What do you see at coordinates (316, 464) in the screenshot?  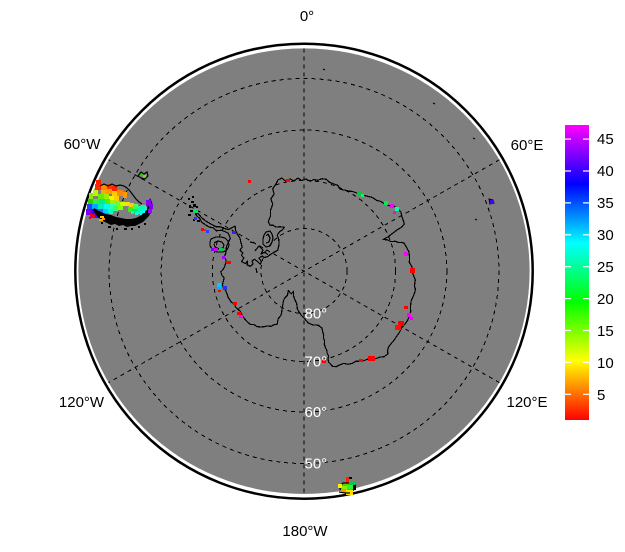 I see `svg-text: 50°` at bounding box center [316, 464].